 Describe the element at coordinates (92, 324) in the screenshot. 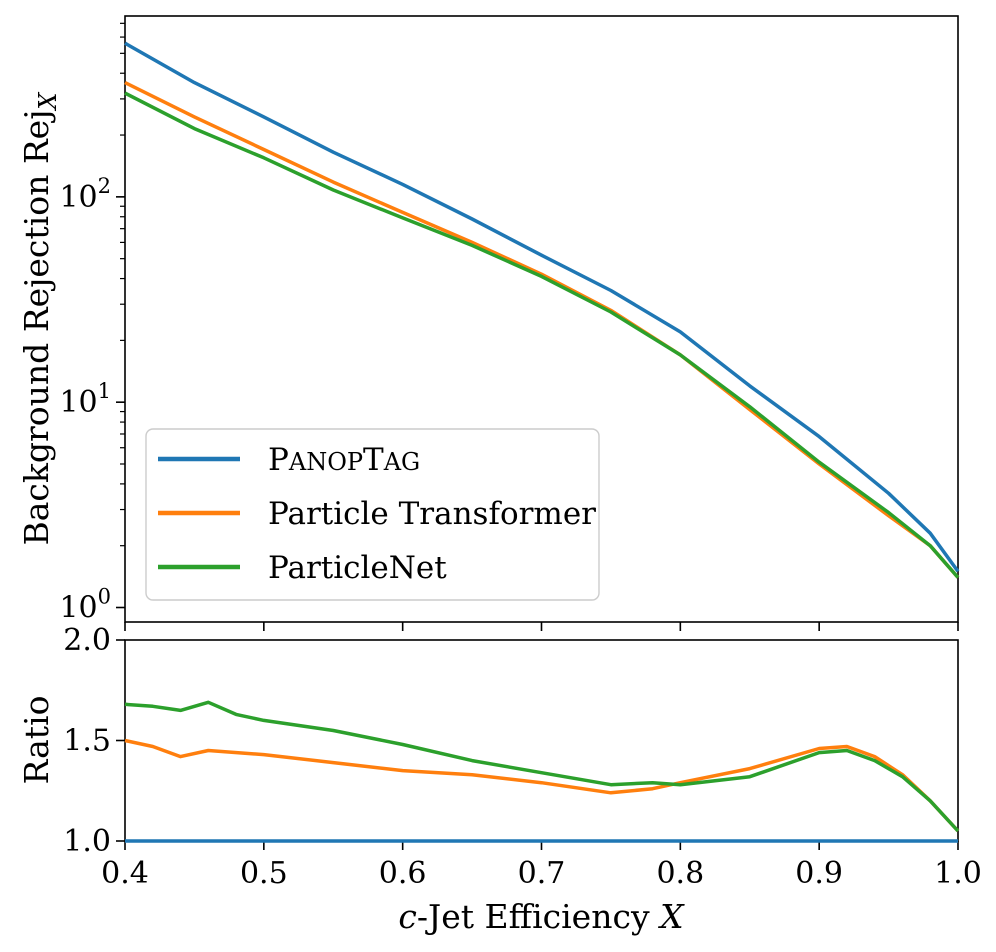

I see `rejection-y-ticks: 10⁰ 10¹ 10²` at that location.